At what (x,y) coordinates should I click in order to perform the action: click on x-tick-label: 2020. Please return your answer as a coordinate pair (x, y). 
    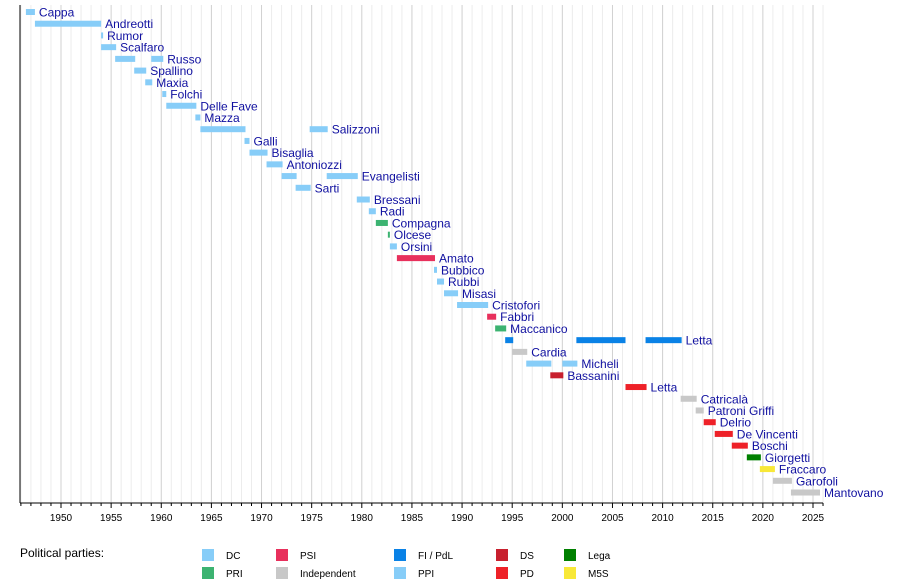
    Looking at the image, I should click on (763, 518).